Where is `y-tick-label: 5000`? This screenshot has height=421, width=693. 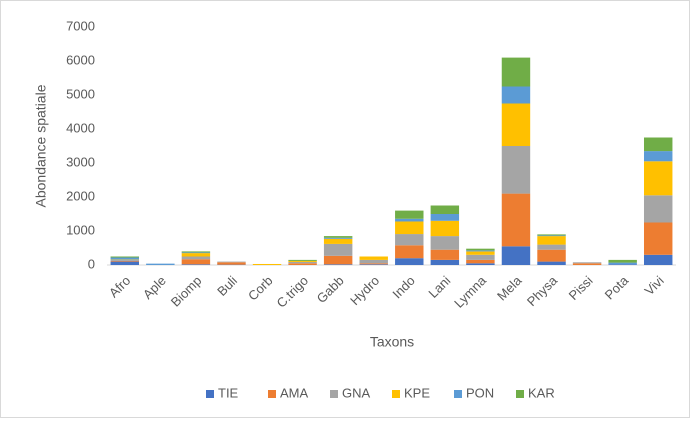
y-tick-label: 5000 is located at coordinates (80, 93).